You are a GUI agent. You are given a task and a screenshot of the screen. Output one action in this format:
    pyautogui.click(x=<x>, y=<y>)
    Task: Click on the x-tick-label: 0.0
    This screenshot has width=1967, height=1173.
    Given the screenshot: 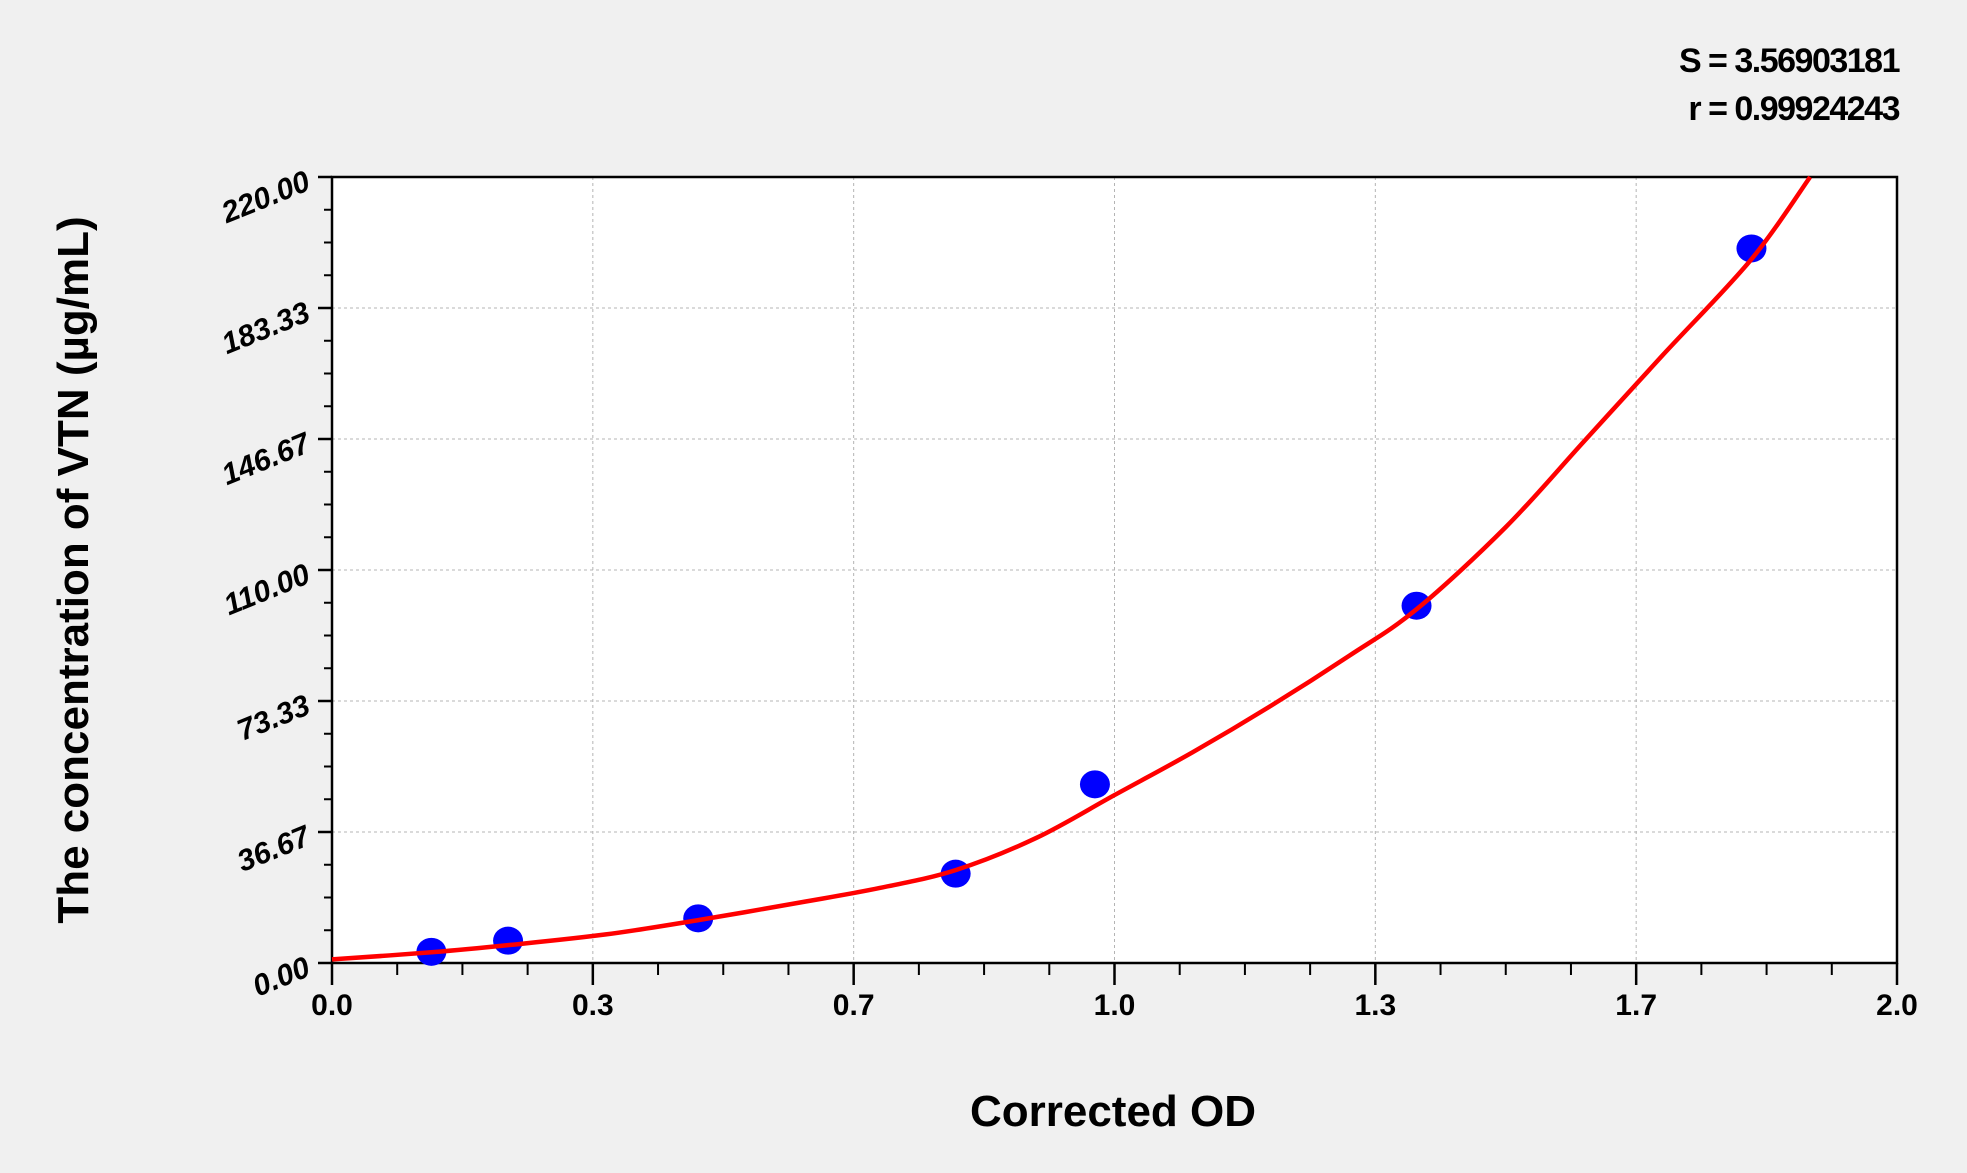 What is the action you would take?
    pyautogui.click(x=332, y=1005)
    